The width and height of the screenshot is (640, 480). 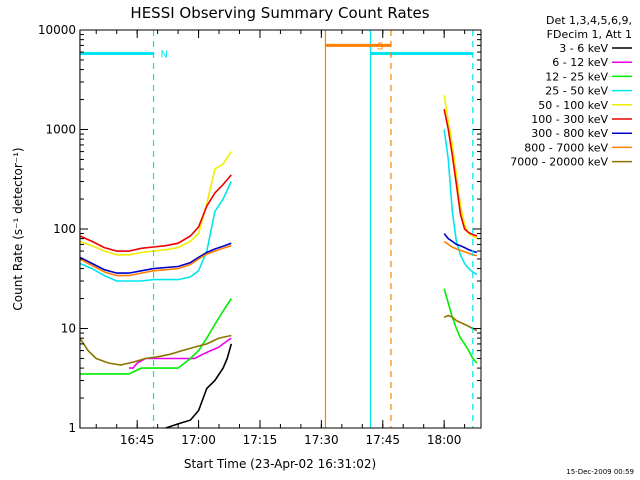 I want to click on y-tick-label-5: 10000, so click(x=57, y=30).